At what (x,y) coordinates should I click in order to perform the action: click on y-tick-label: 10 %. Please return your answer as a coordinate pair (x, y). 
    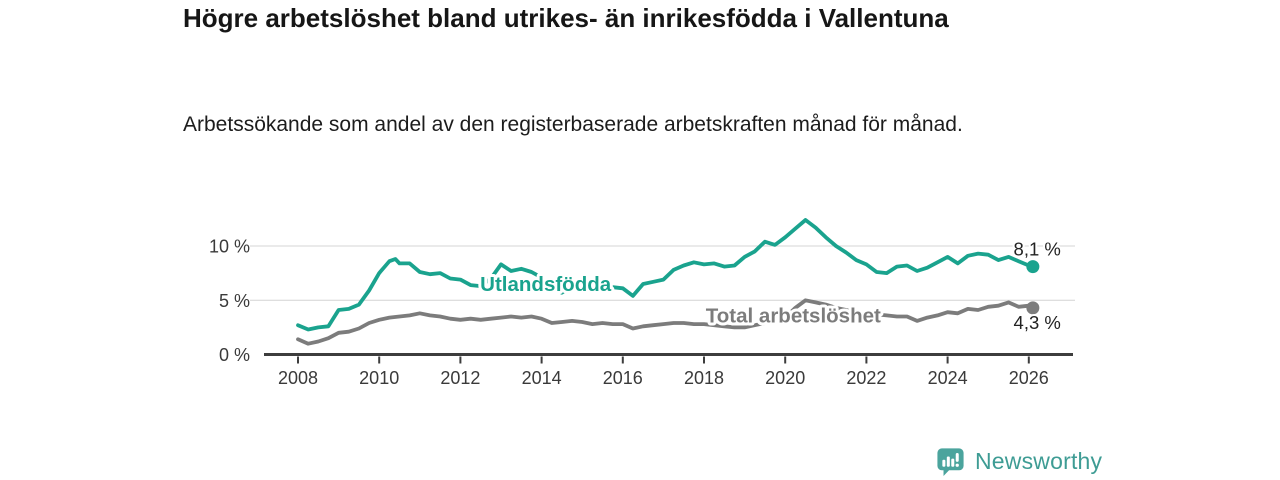
    Looking at the image, I should click on (229, 247).